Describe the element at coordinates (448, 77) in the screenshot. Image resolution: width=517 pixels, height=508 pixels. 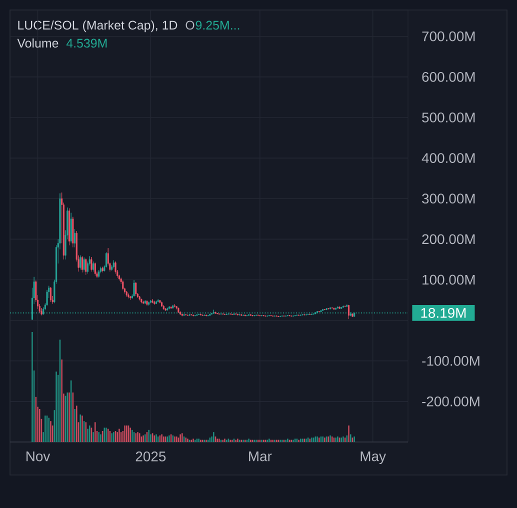
I see `y-tick-label: 600.00M` at that location.